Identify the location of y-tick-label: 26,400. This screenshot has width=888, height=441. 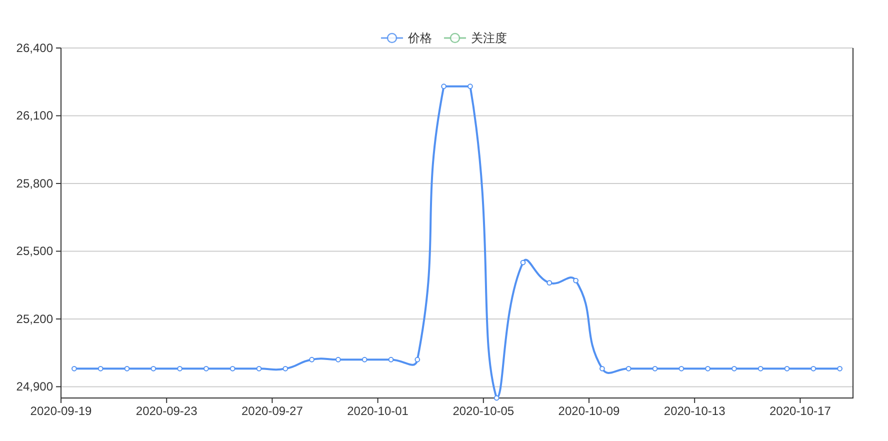
(35, 48).